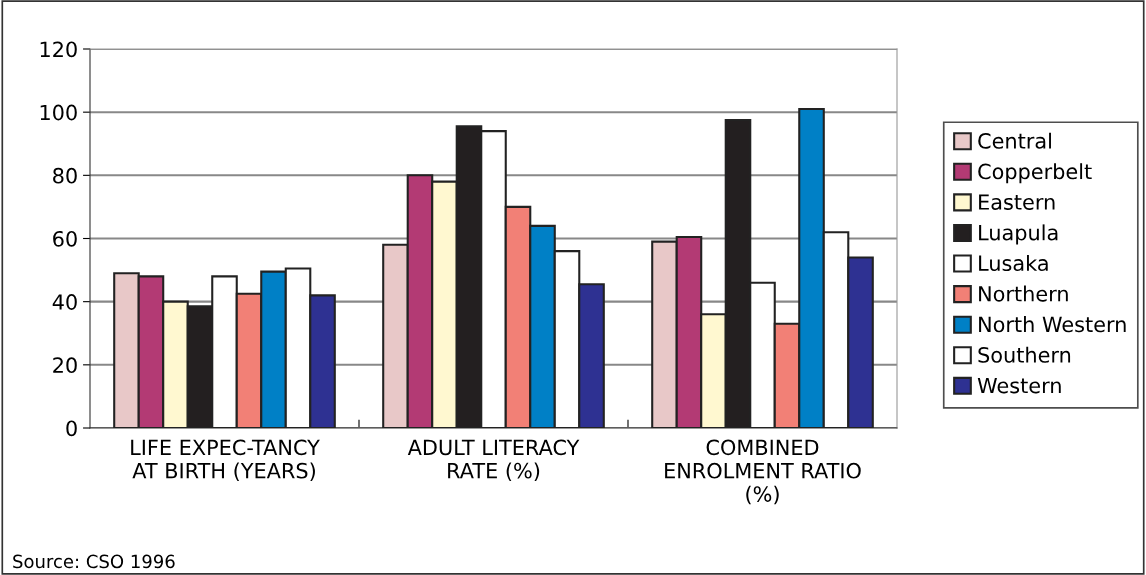 The width and height of the screenshot is (1146, 575). I want to click on y-tick-label: 120, so click(58, 49).